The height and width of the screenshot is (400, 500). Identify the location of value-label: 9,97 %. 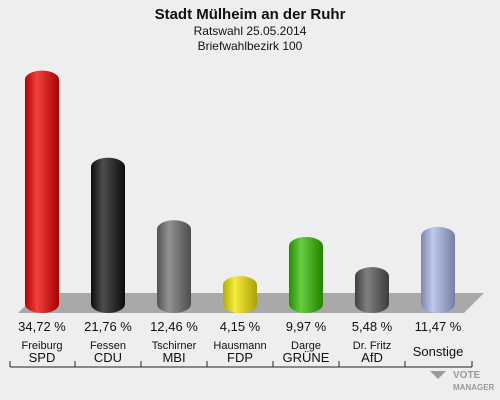
(306, 326).